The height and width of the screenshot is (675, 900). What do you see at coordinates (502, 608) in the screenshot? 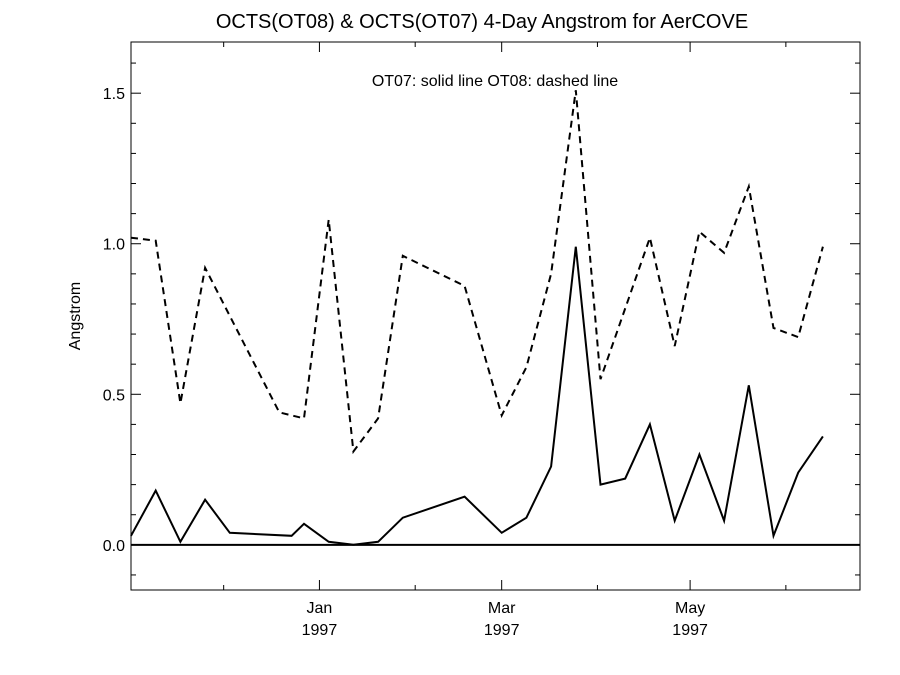
I see `x-tick-label-month: Mar` at bounding box center [502, 608].